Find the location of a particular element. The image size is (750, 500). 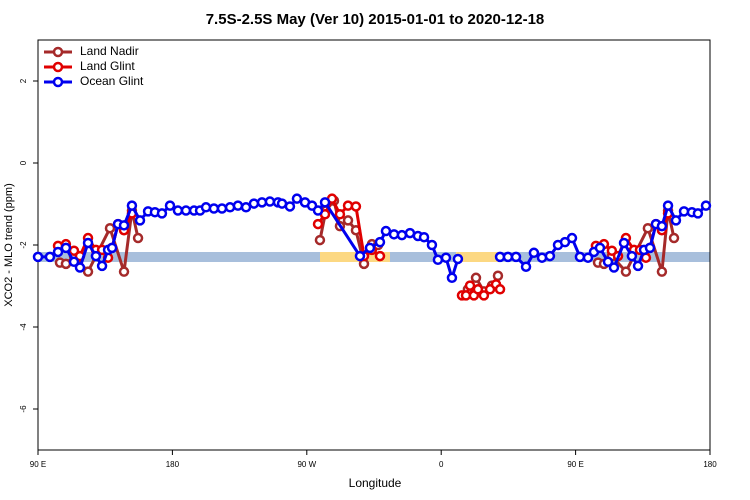

legend-label: Ocean Glint is located at coordinates (112, 81).